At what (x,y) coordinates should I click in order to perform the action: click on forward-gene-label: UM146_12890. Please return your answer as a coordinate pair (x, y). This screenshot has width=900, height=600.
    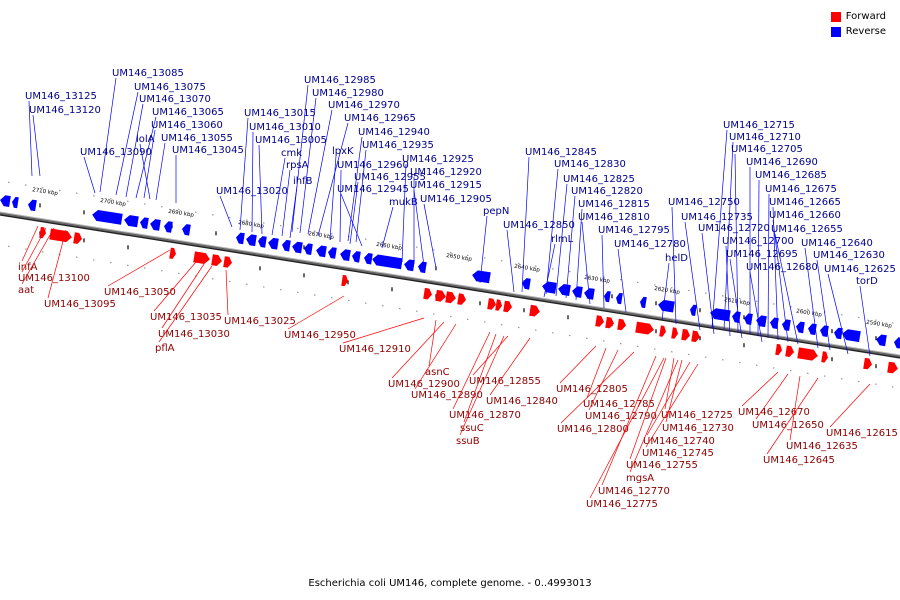
    Looking at the image, I should click on (447, 395).